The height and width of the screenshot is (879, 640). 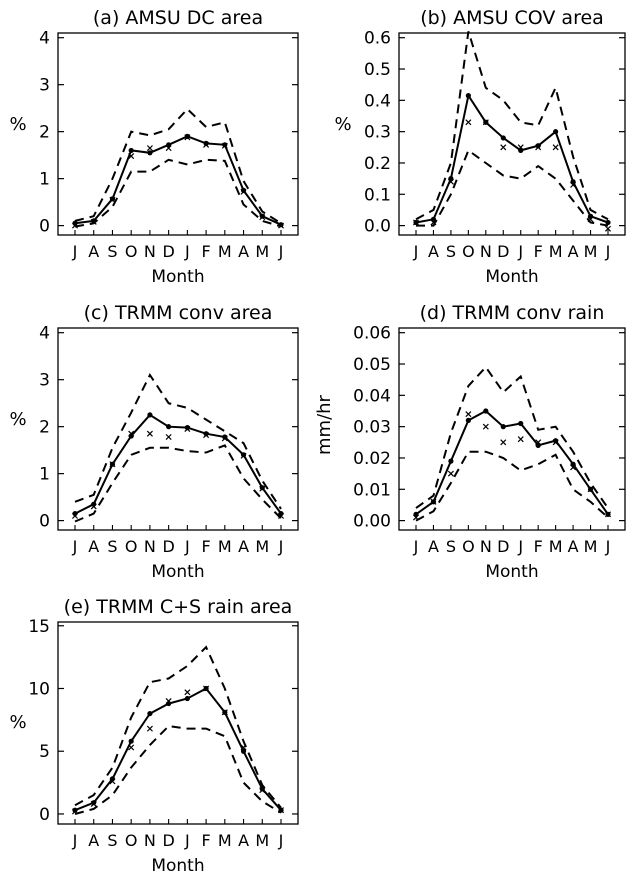 What do you see at coordinates (44, 428) in the screenshot?
I see `y-tick-label: 2` at bounding box center [44, 428].